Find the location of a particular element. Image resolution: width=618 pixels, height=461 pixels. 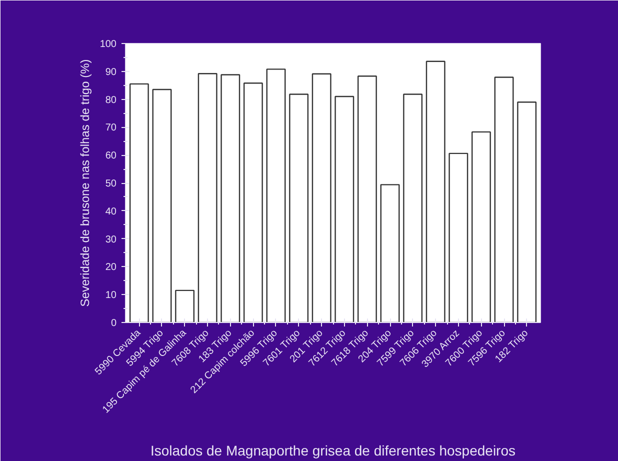

y-tick-label: 40 is located at coordinates (111, 212).